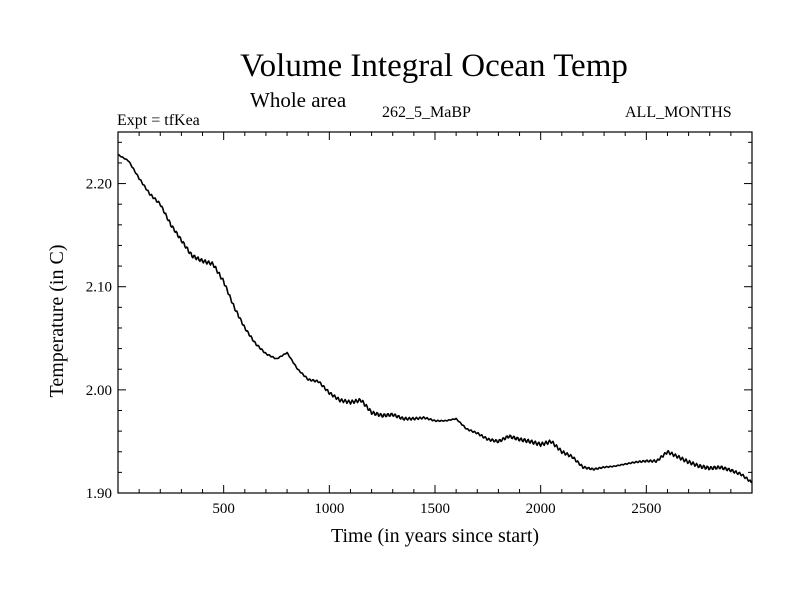  What do you see at coordinates (99, 185) in the screenshot?
I see `y-tick-label: 2.20` at bounding box center [99, 185].